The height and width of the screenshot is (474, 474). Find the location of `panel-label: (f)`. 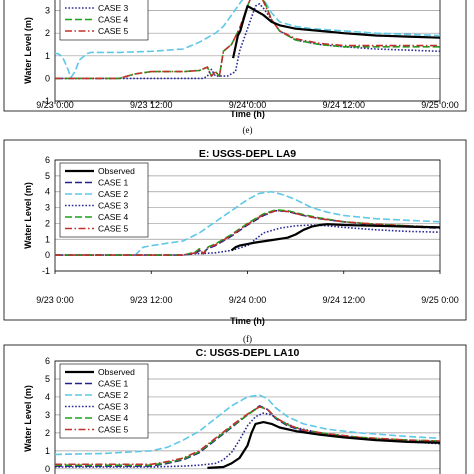

panel-label: (f) is located at coordinates (247, 339).